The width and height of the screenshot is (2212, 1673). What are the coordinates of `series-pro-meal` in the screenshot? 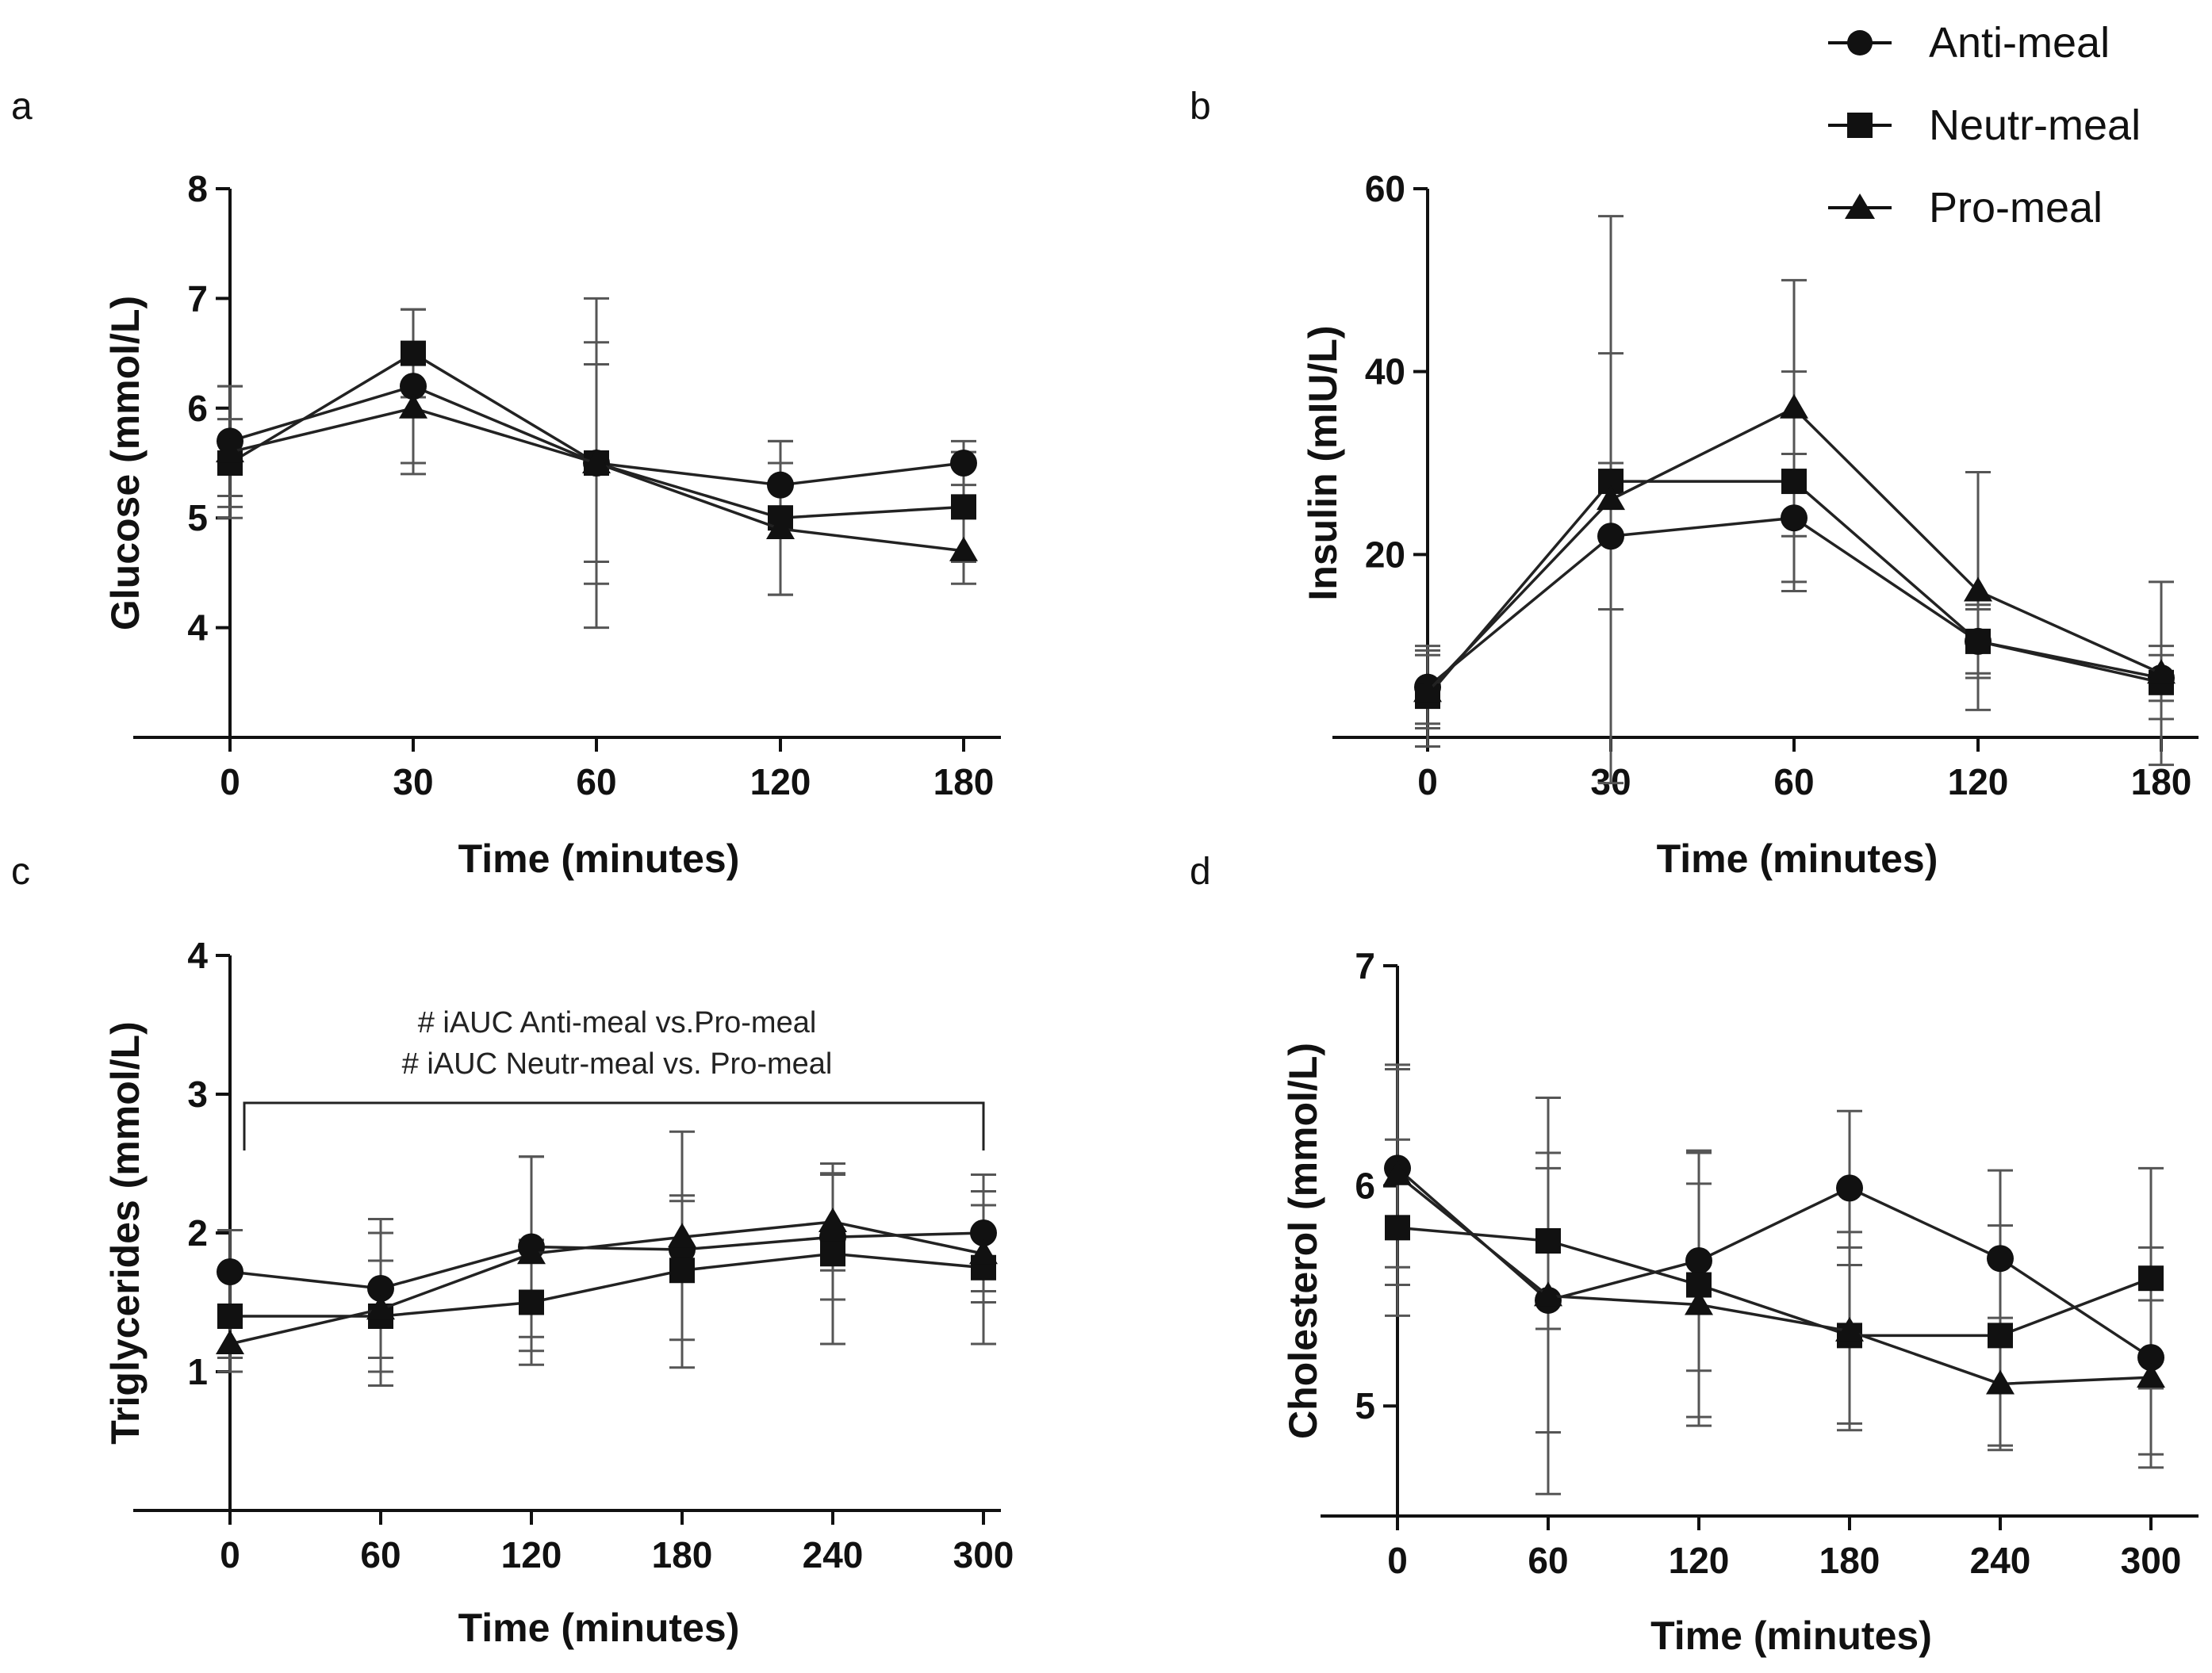 It's located at (1774, 1277).